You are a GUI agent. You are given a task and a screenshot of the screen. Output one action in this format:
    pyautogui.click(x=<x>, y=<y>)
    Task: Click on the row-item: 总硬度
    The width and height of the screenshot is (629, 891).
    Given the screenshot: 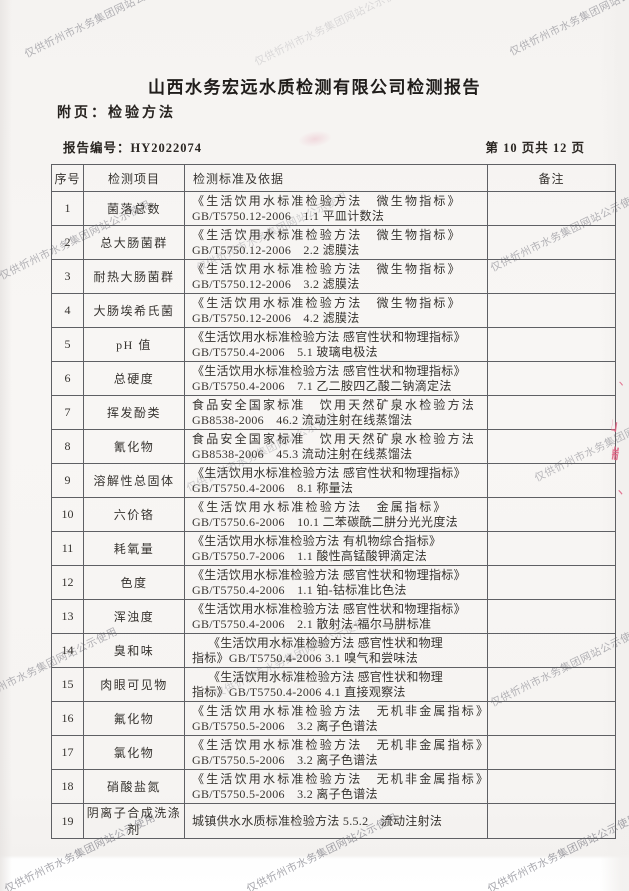 What is the action you would take?
    pyautogui.click(x=134, y=378)
    